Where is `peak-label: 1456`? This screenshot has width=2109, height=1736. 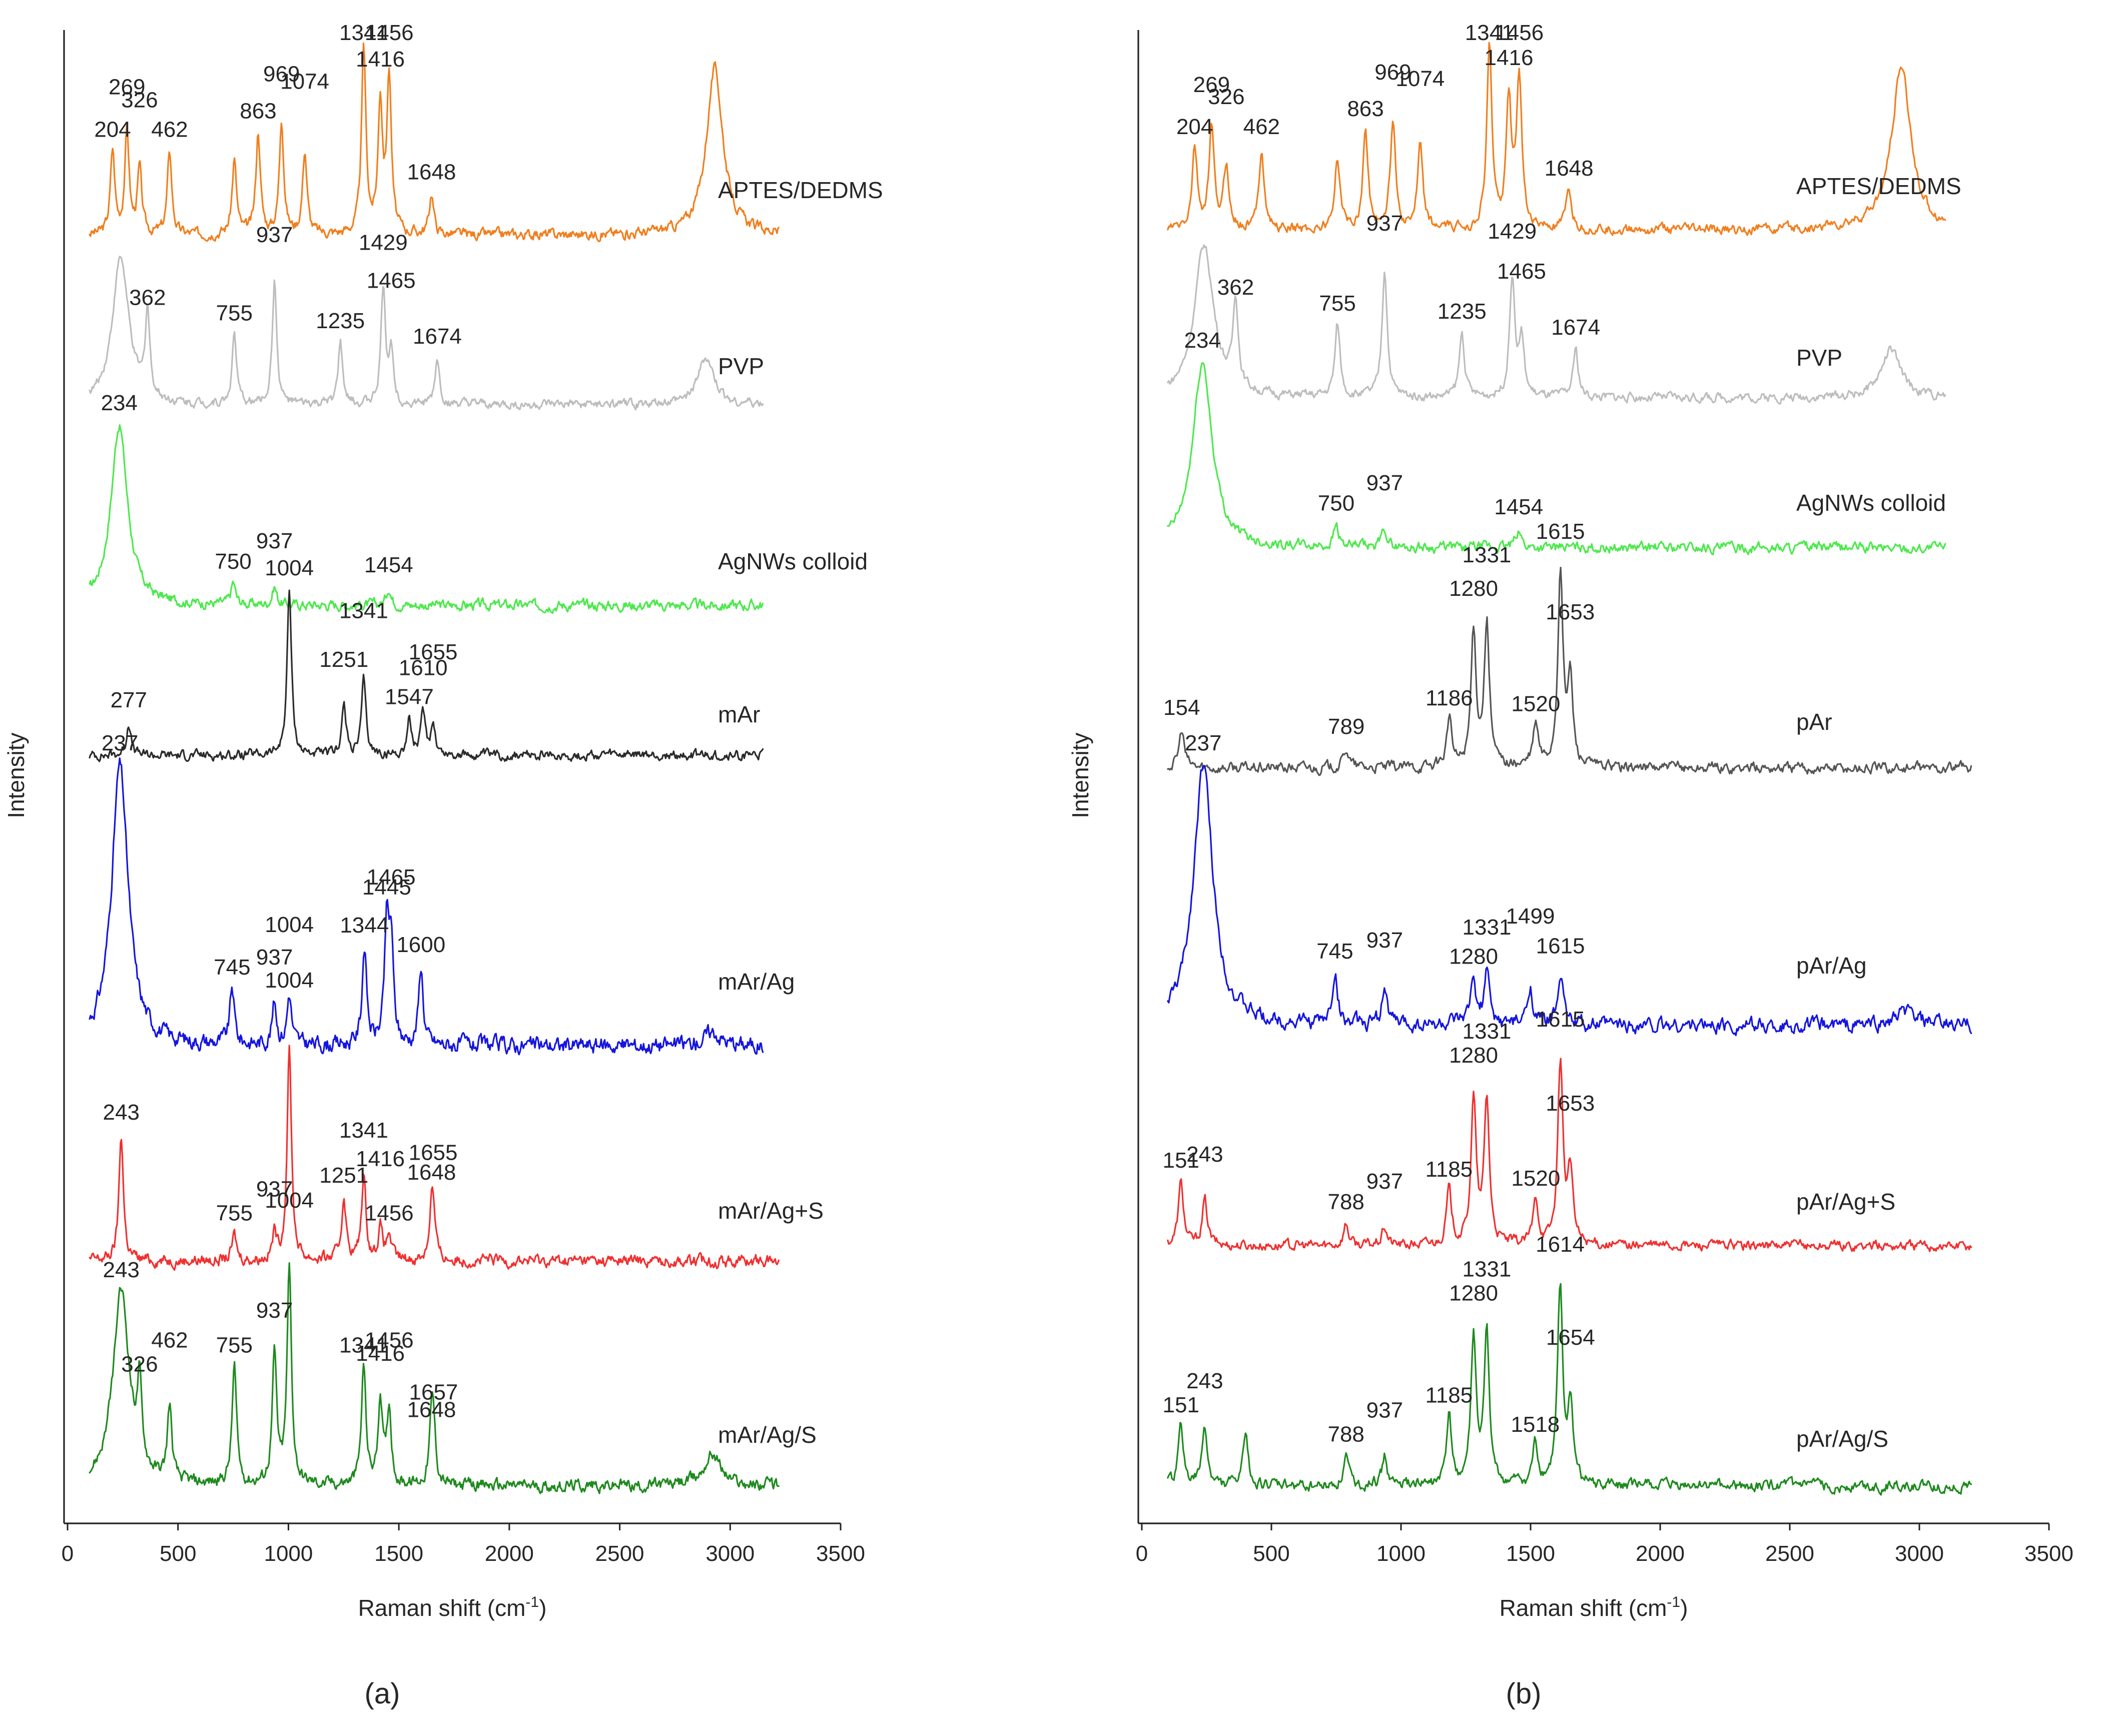 peak-label: 1456 is located at coordinates (389, 1213).